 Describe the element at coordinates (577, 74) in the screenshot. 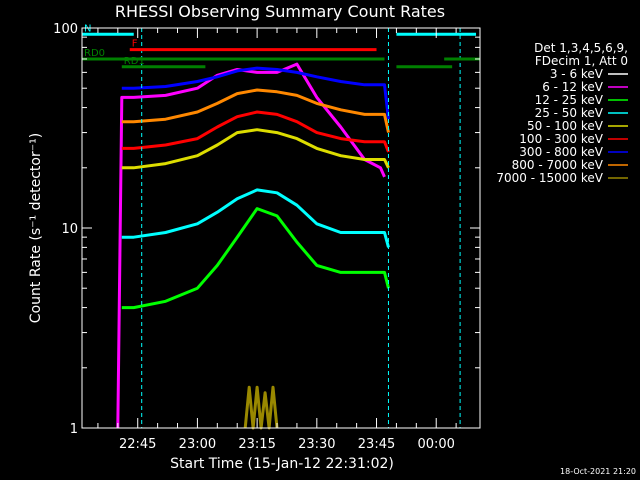

I see `legend-label-3-6-kev: 3 - 6 keV` at that location.